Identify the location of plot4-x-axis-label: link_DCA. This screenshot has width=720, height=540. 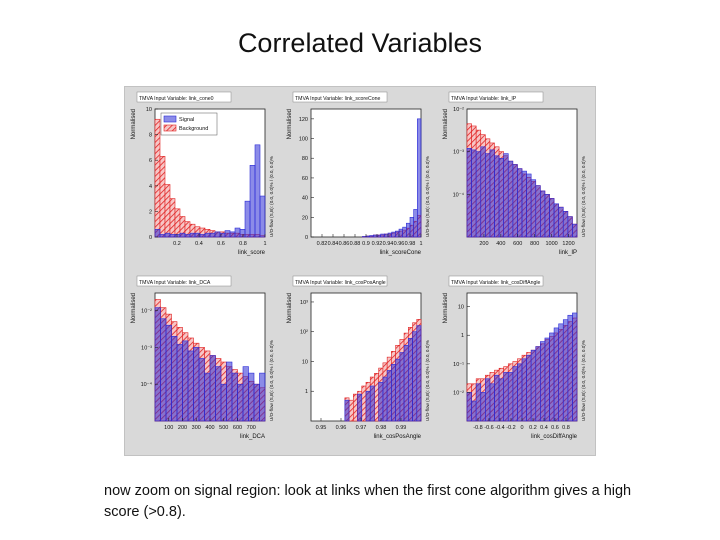
(252, 437).